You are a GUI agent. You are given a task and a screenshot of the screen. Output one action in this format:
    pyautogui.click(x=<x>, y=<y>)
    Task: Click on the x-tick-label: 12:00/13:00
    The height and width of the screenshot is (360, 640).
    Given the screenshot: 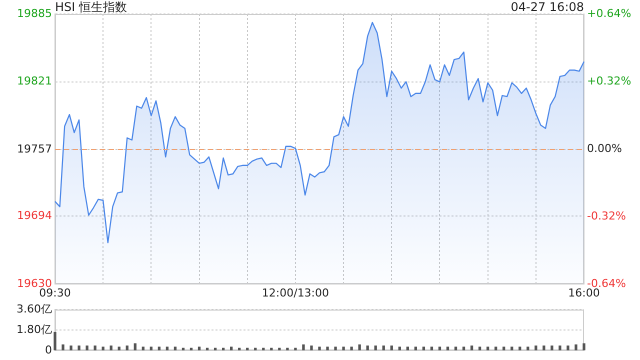 What is the action you would take?
    pyautogui.click(x=296, y=293)
    